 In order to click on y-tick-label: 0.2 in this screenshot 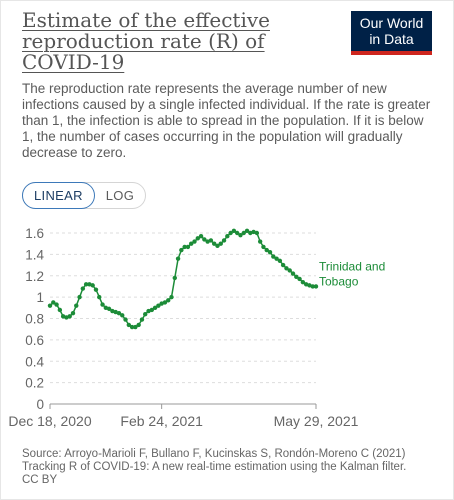, I will do `click(34, 383)`.